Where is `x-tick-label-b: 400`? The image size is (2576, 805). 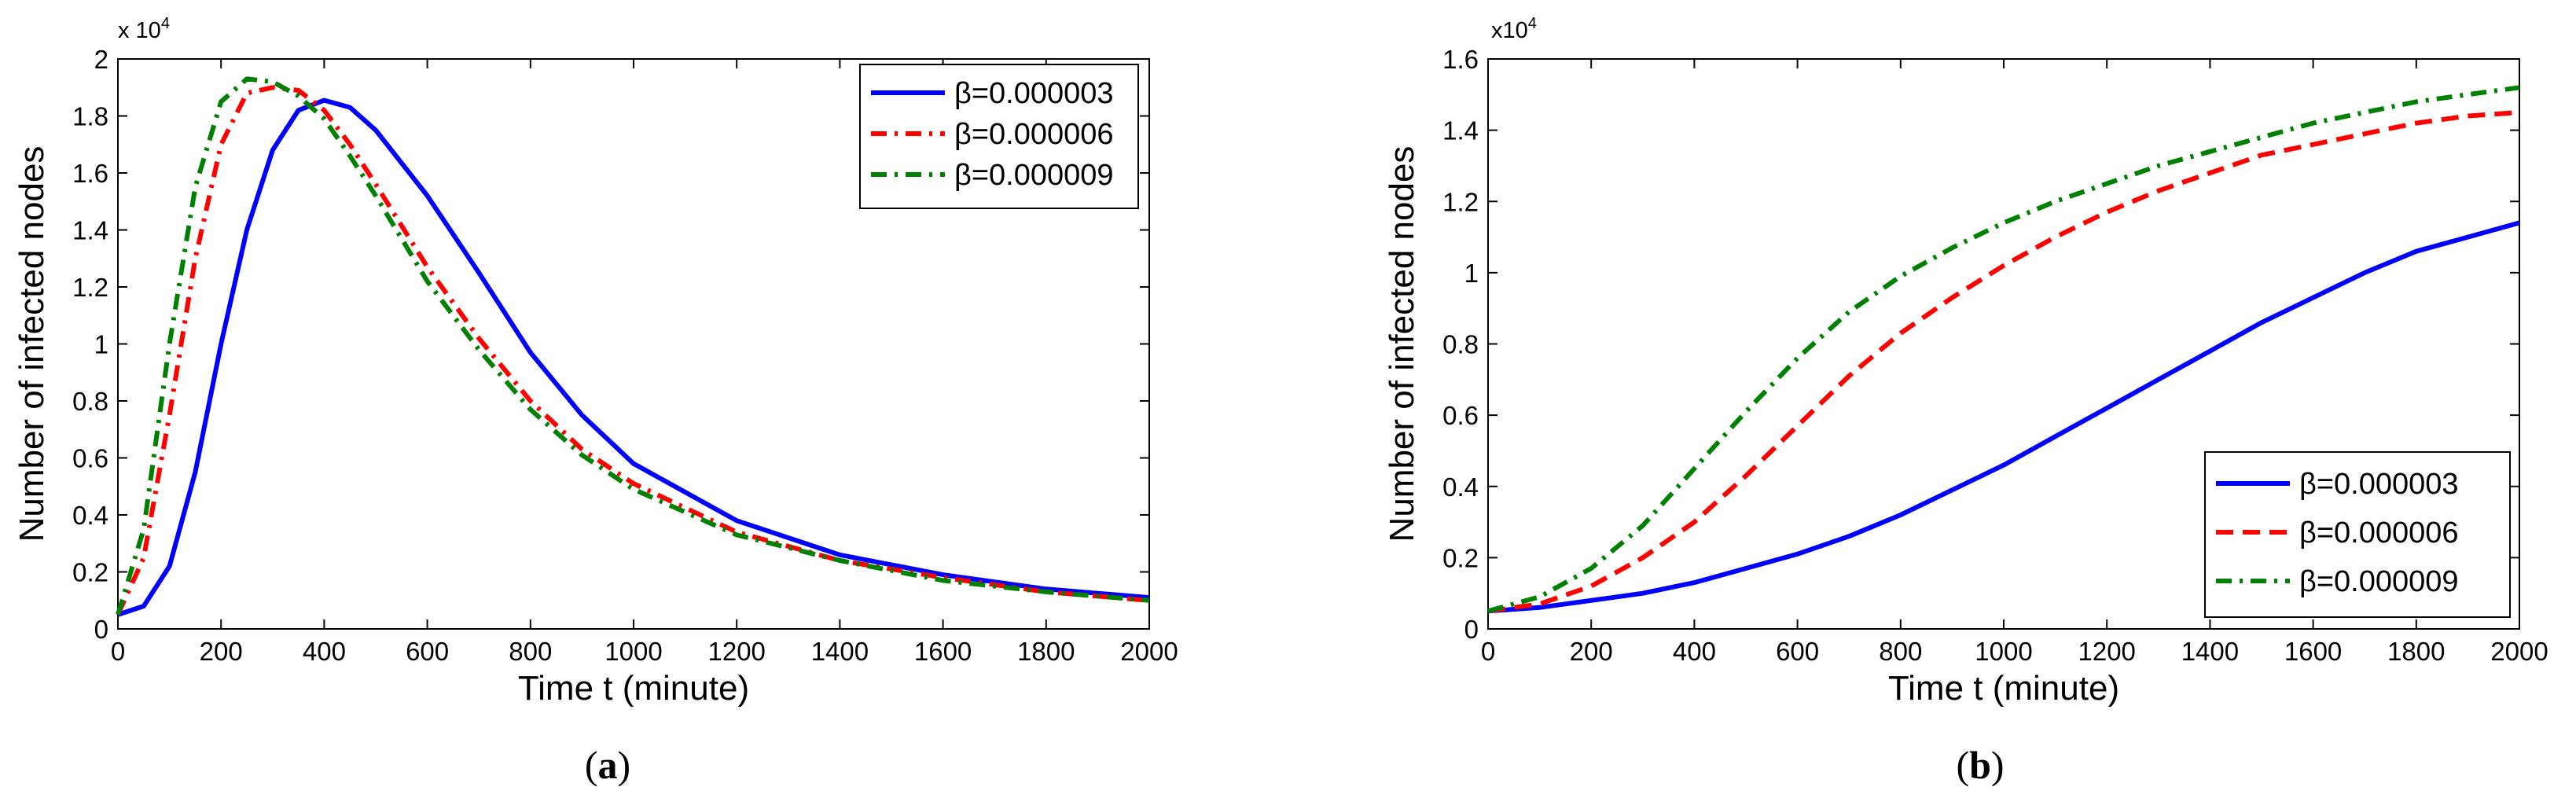
x-tick-label-b: 400 is located at coordinates (1694, 651).